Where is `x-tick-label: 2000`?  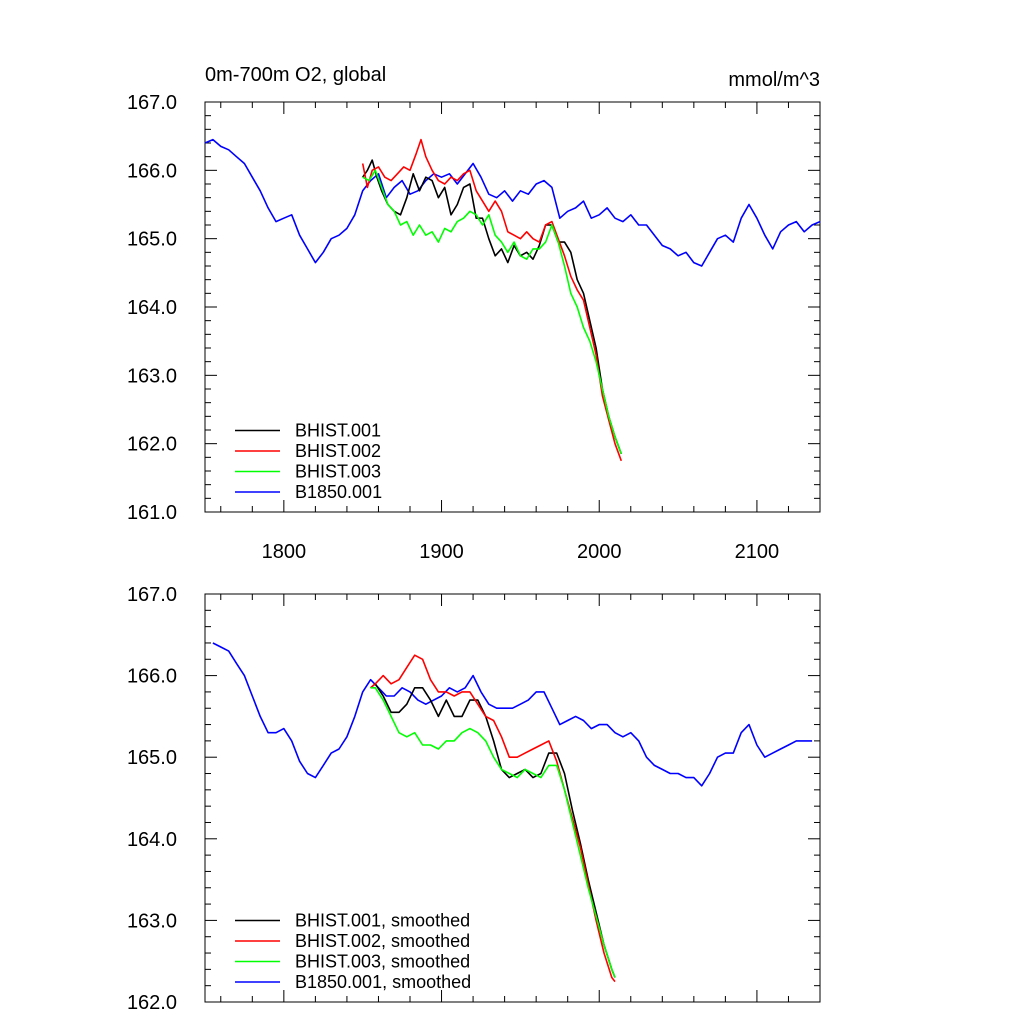
x-tick-label: 2000 is located at coordinates (599, 552).